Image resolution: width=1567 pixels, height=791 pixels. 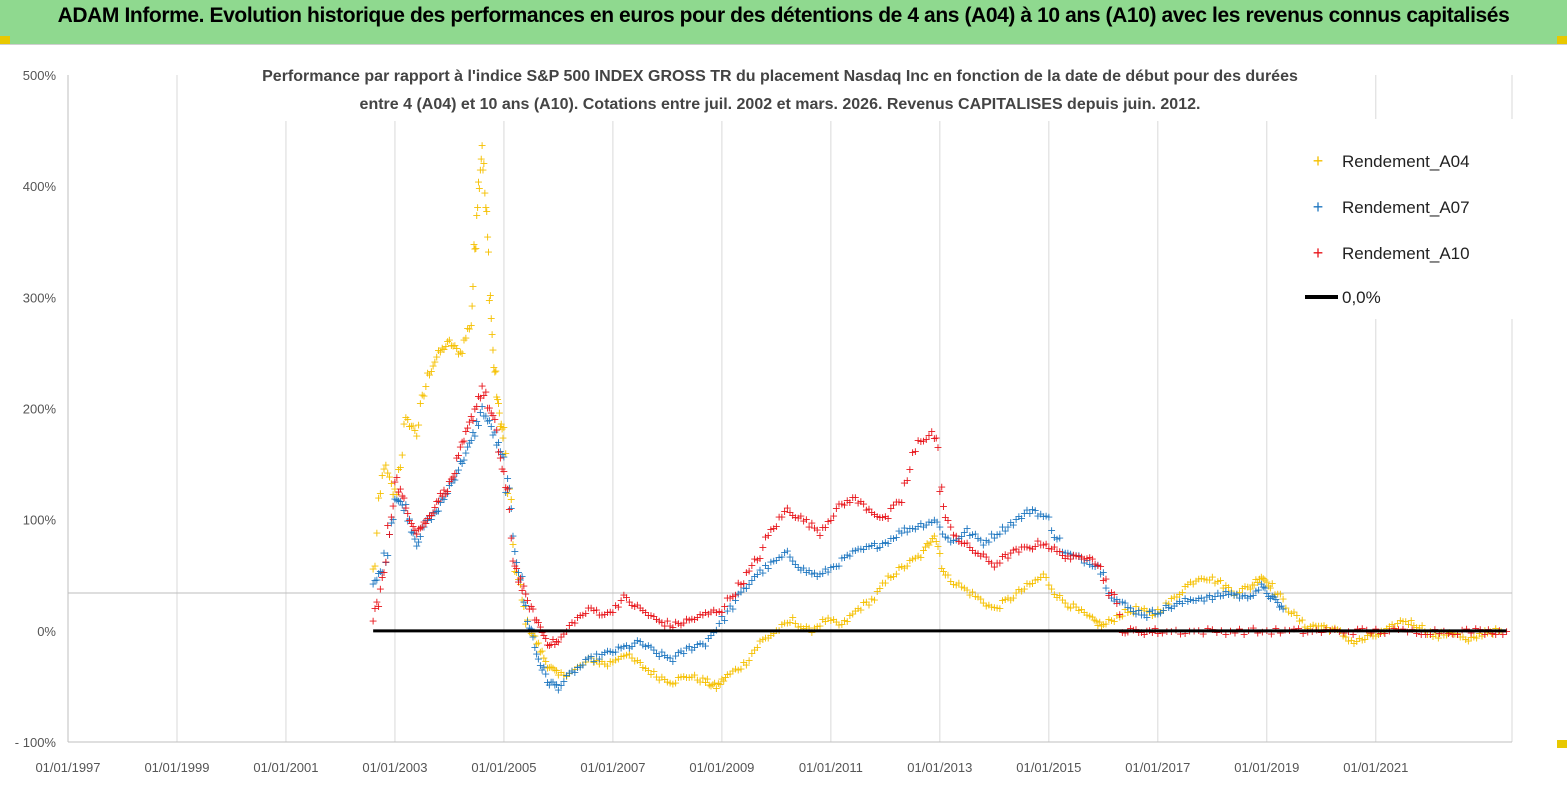 What do you see at coordinates (5, 40) in the screenshot?
I see `corner-marker` at bounding box center [5, 40].